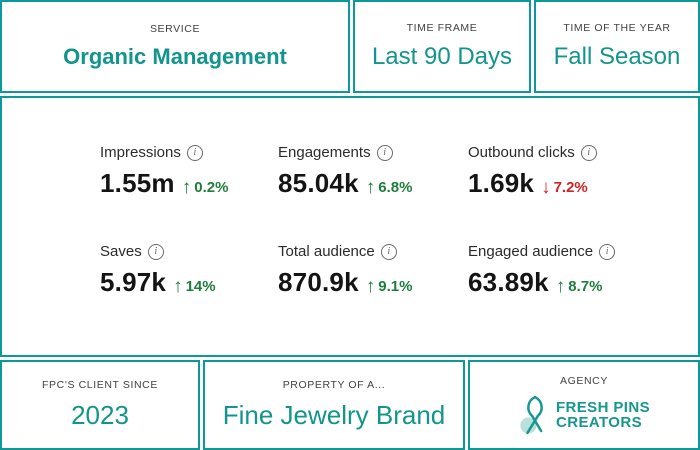 This screenshot has height=450, width=700. I want to click on trend-percentage: 0.2%, so click(211, 187).